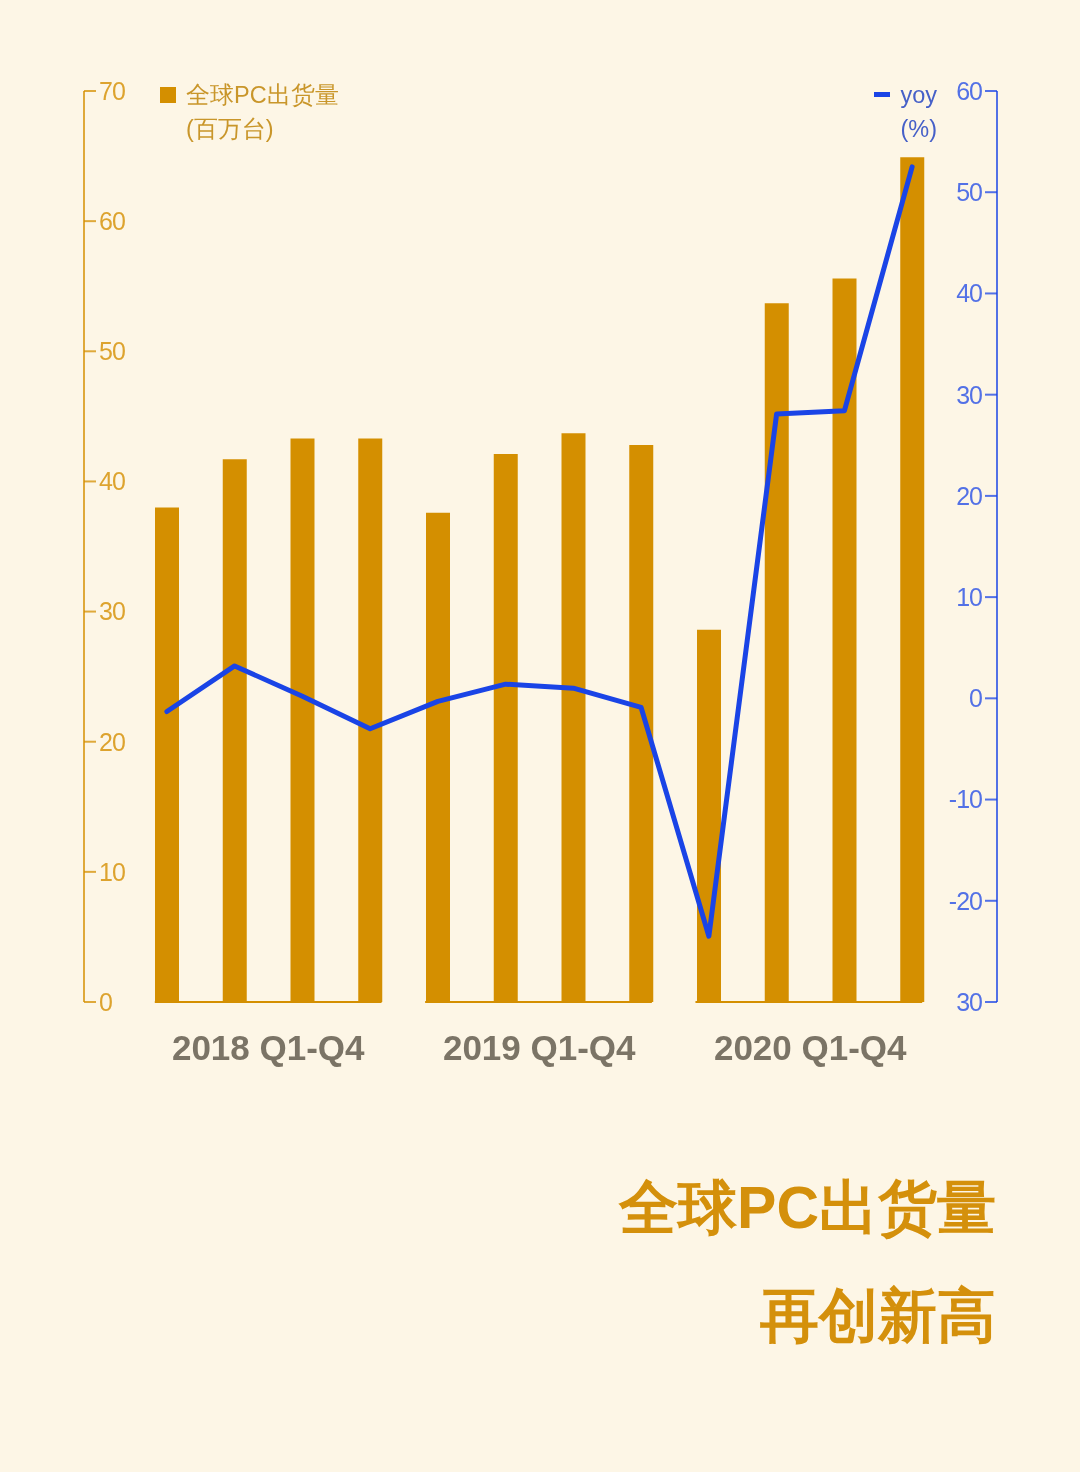  Describe the element at coordinates (112, 221) in the screenshot. I see `y-tick-label: 60` at that location.